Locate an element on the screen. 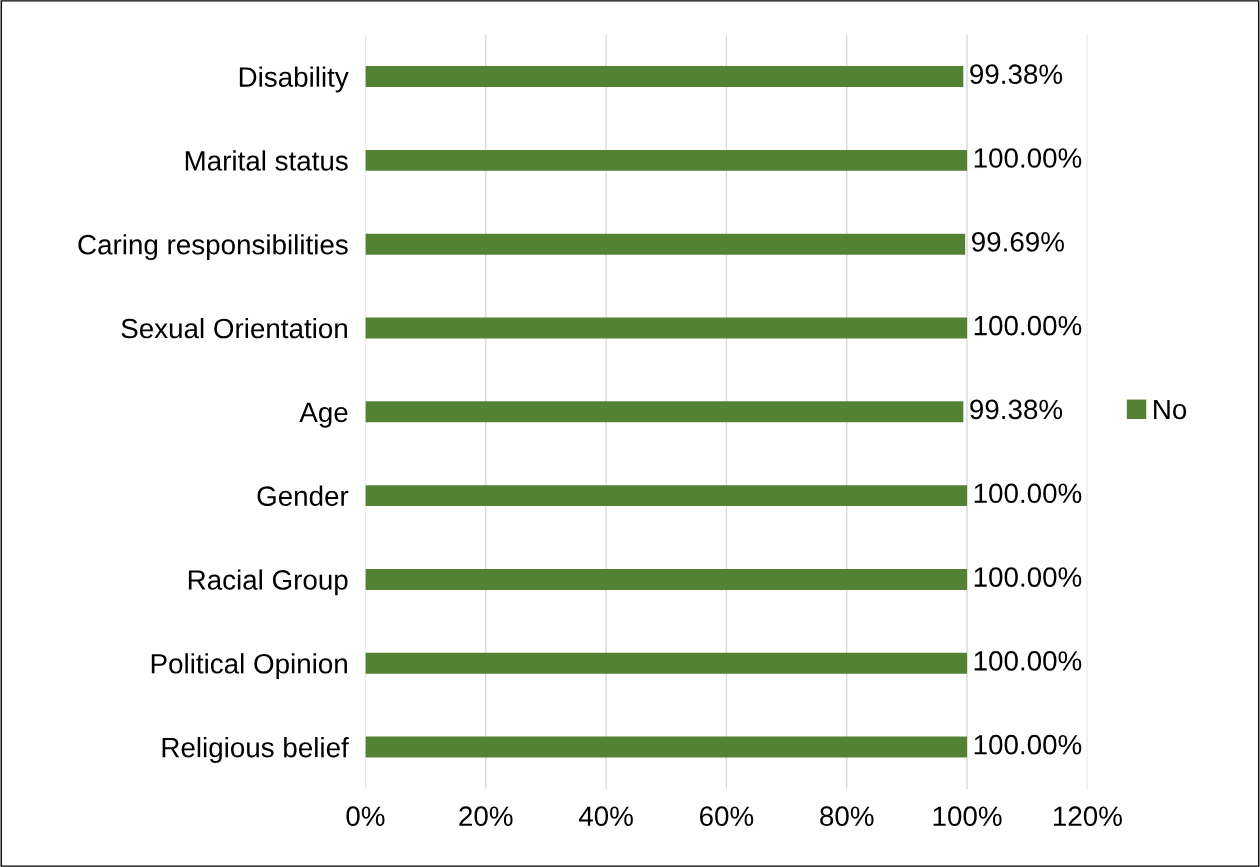  data-label: 99.69% is located at coordinates (1018, 241).